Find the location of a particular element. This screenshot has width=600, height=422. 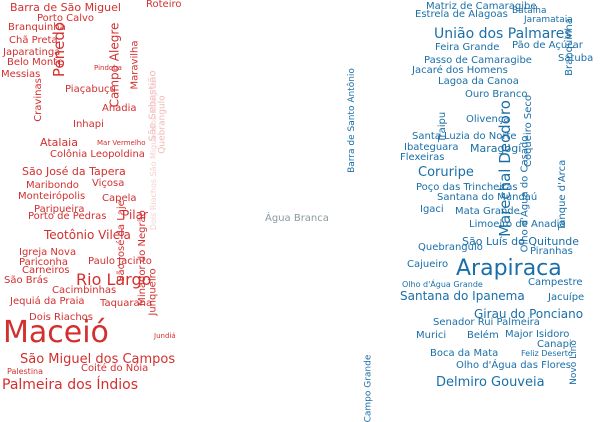

cloud-word: Taquarana is located at coordinates (126, 303).